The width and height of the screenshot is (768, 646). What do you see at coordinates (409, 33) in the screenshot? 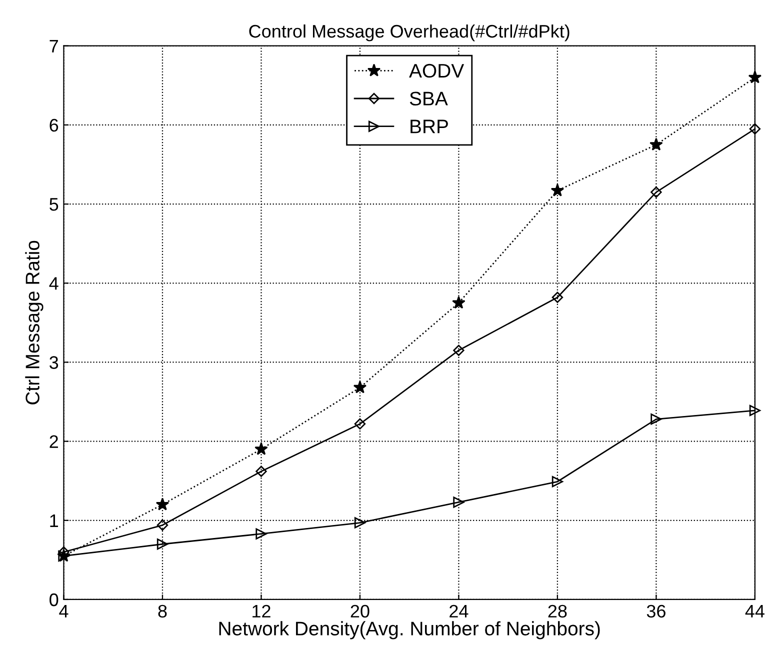
I see `chart-title: Control Message Overhead(#Ctrl/#dPkt)` at bounding box center [409, 33].